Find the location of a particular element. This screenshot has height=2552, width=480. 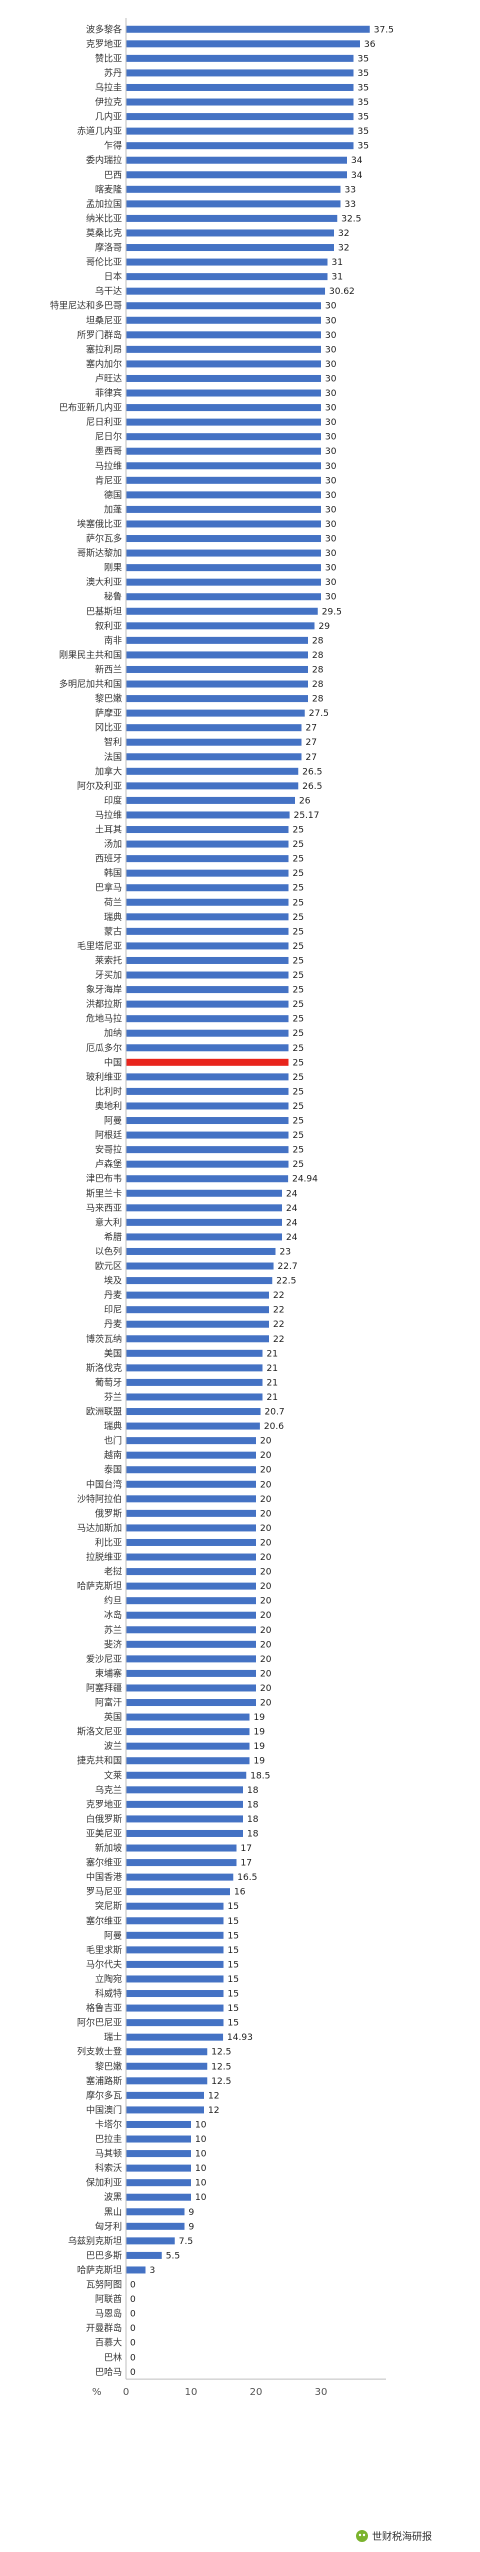

x-tick-label: 0 is located at coordinates (126, 2392).